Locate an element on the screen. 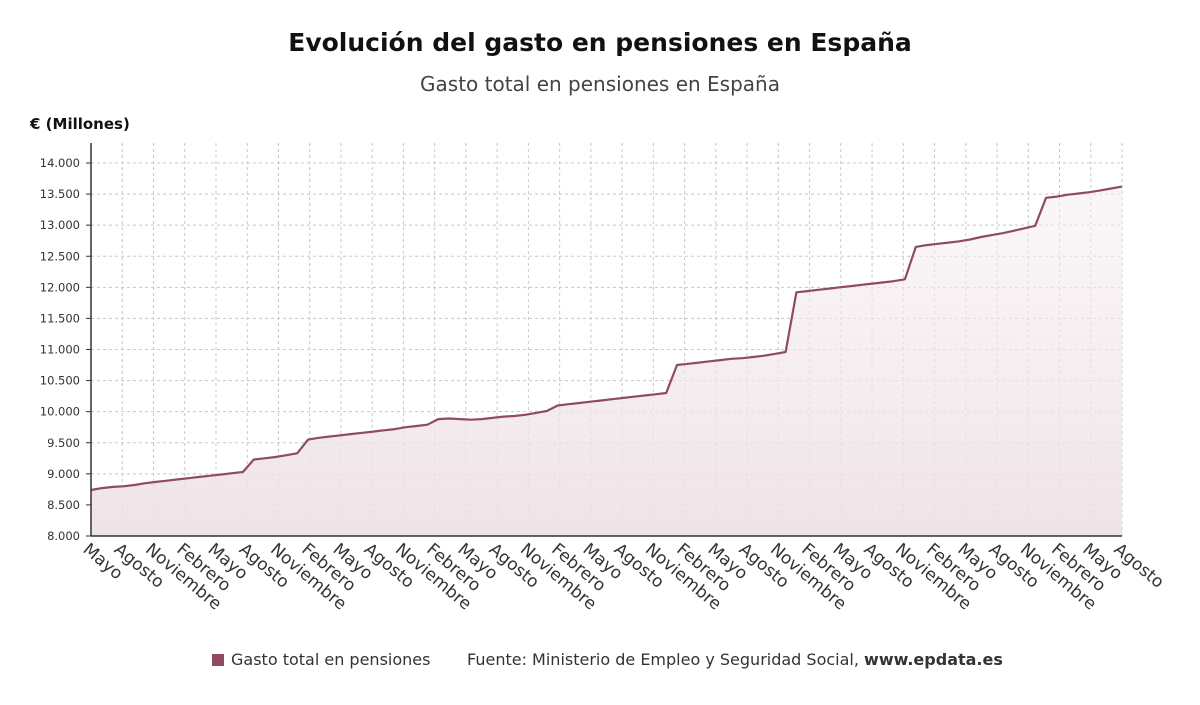  y-tick-label: 12.500 is located at coordinates (60, 256).